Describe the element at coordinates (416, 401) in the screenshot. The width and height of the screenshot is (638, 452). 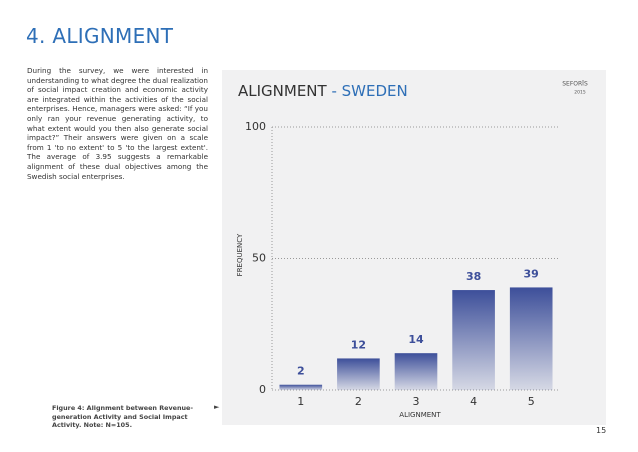
I see `x-tick-label: 3` at that location.